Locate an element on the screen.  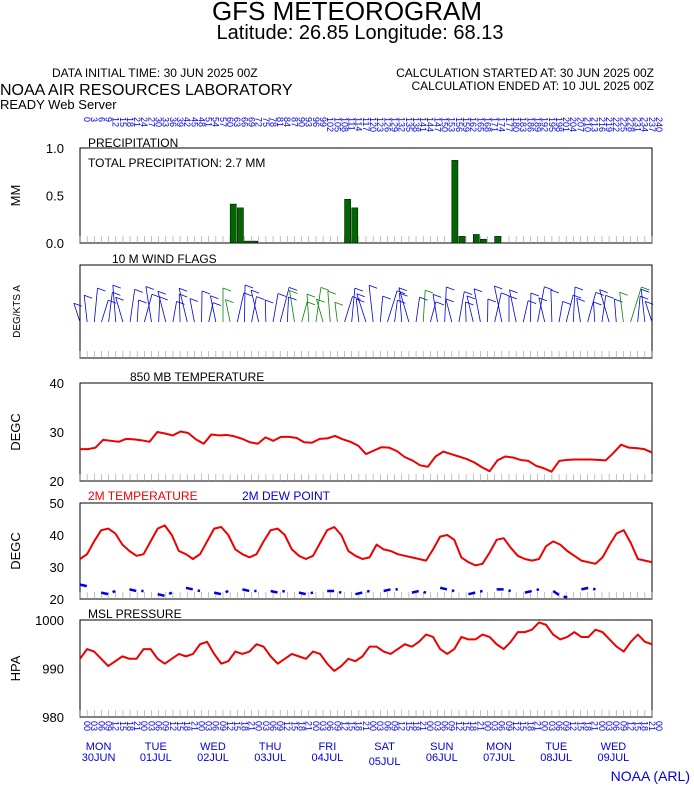
y-tick-label: 0.5 is located at coordinates (55, 196).